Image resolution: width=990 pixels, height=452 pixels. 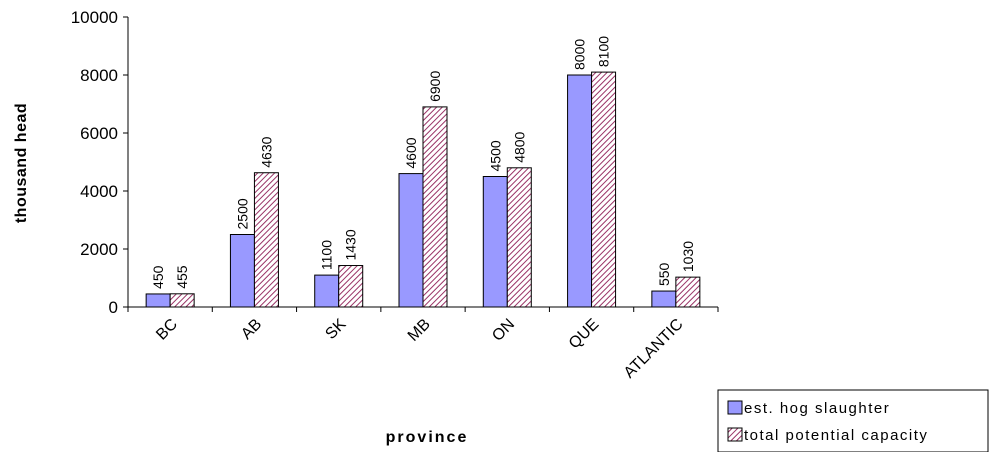 I want to click on bar-data-label: 8100, so click(x=604, y=51).